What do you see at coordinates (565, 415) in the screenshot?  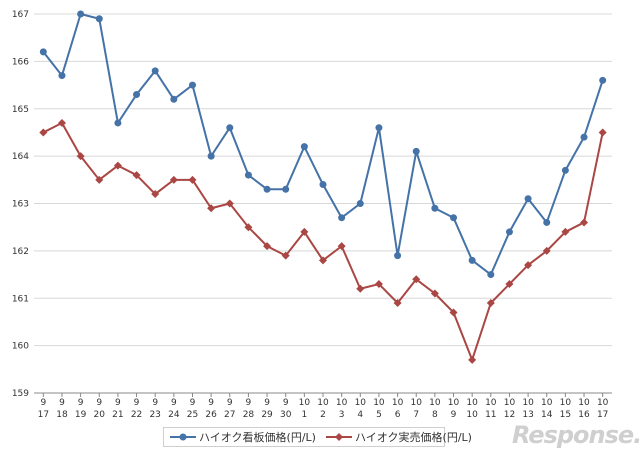 I see `x-tick-label-day: 15` at bounding box center [565, 415].